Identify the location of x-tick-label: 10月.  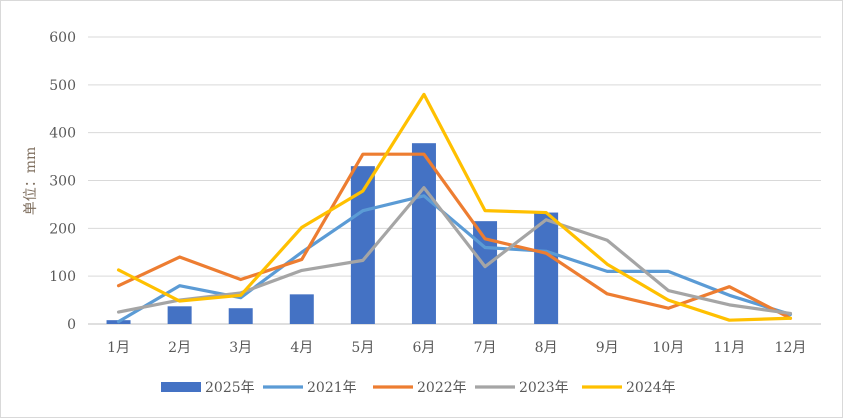
(668, 348).